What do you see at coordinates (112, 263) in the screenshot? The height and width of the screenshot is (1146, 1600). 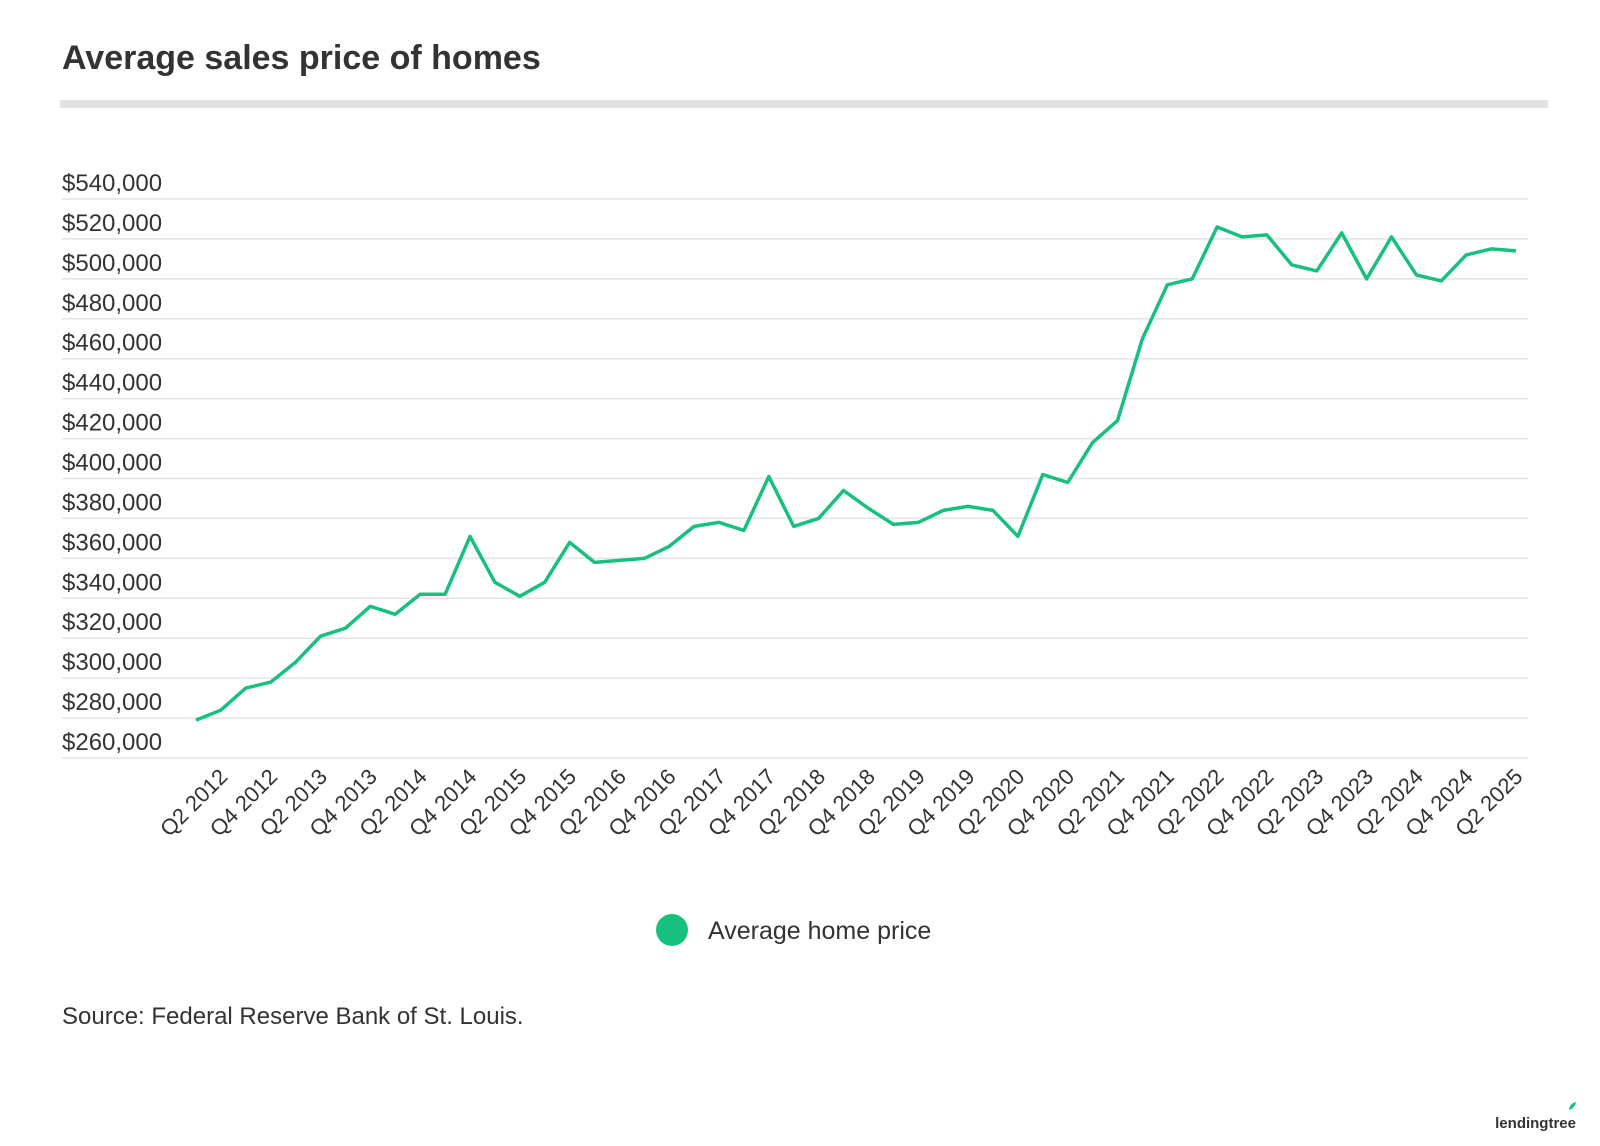 I see `y-tick-label: $500,000` at bounding box center [112, 263].